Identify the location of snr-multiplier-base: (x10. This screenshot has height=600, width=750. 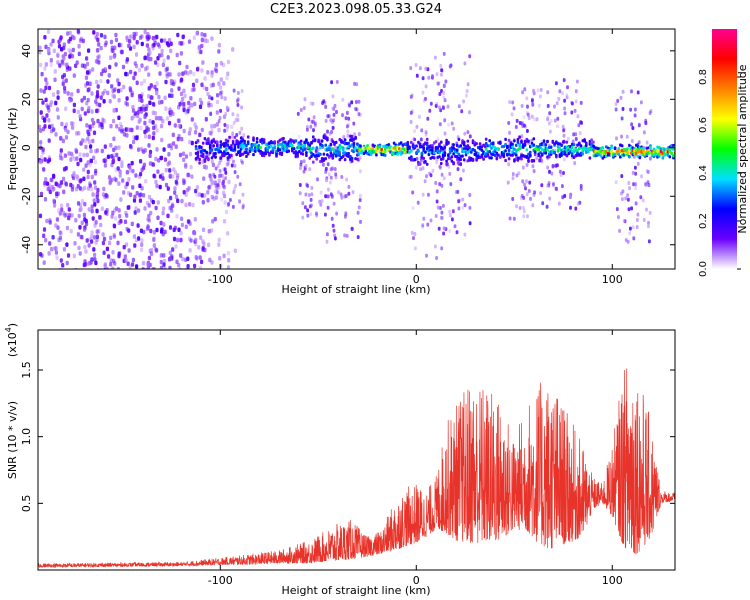
(12, 344).